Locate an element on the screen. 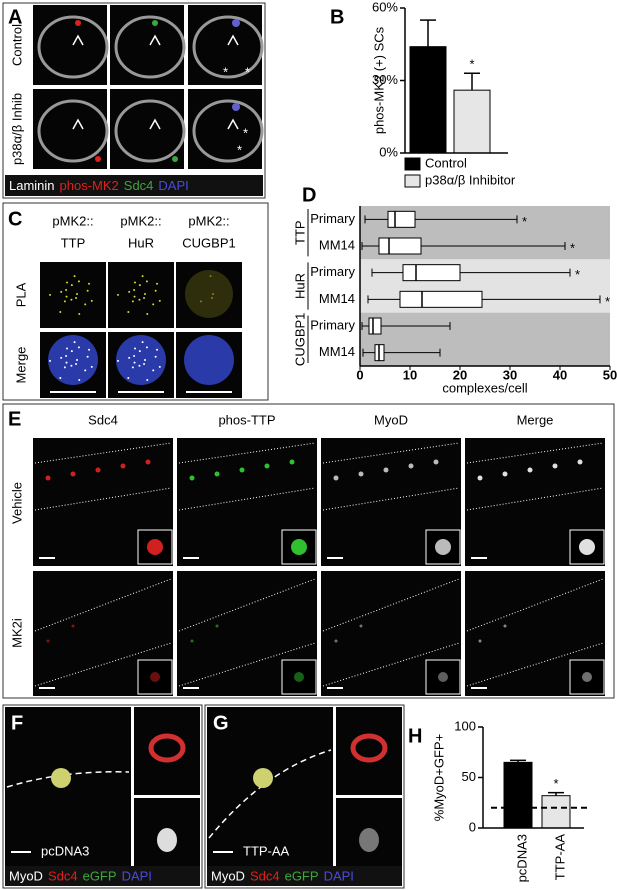 The height and width of the screenshot is (890, 617). x-axis-label: complexes/cell is located at coordinates (484, 387).